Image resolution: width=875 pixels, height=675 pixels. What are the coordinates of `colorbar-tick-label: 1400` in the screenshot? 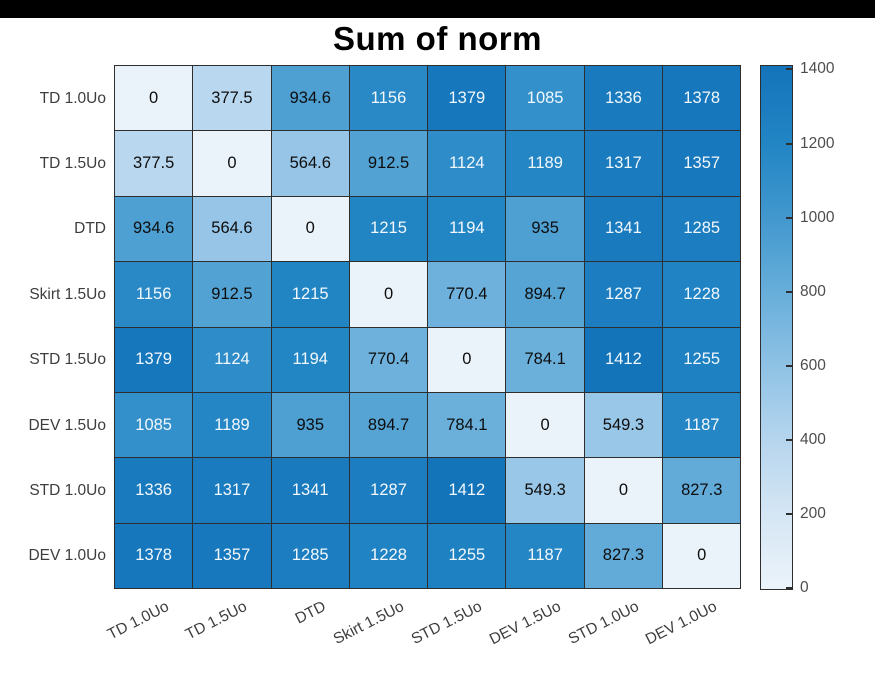 It's located at (817, 69).